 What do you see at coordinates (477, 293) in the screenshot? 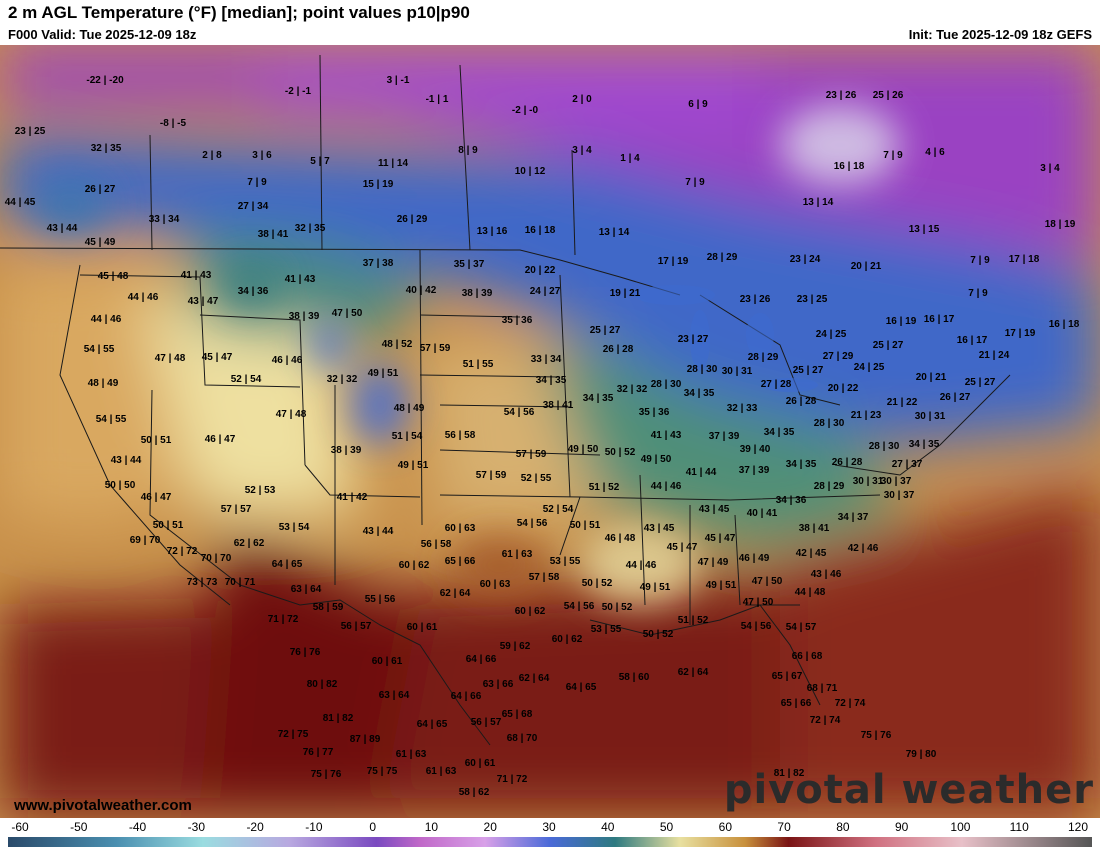
I see `point-value: 38 | 39` at bounding box center [477, 293].